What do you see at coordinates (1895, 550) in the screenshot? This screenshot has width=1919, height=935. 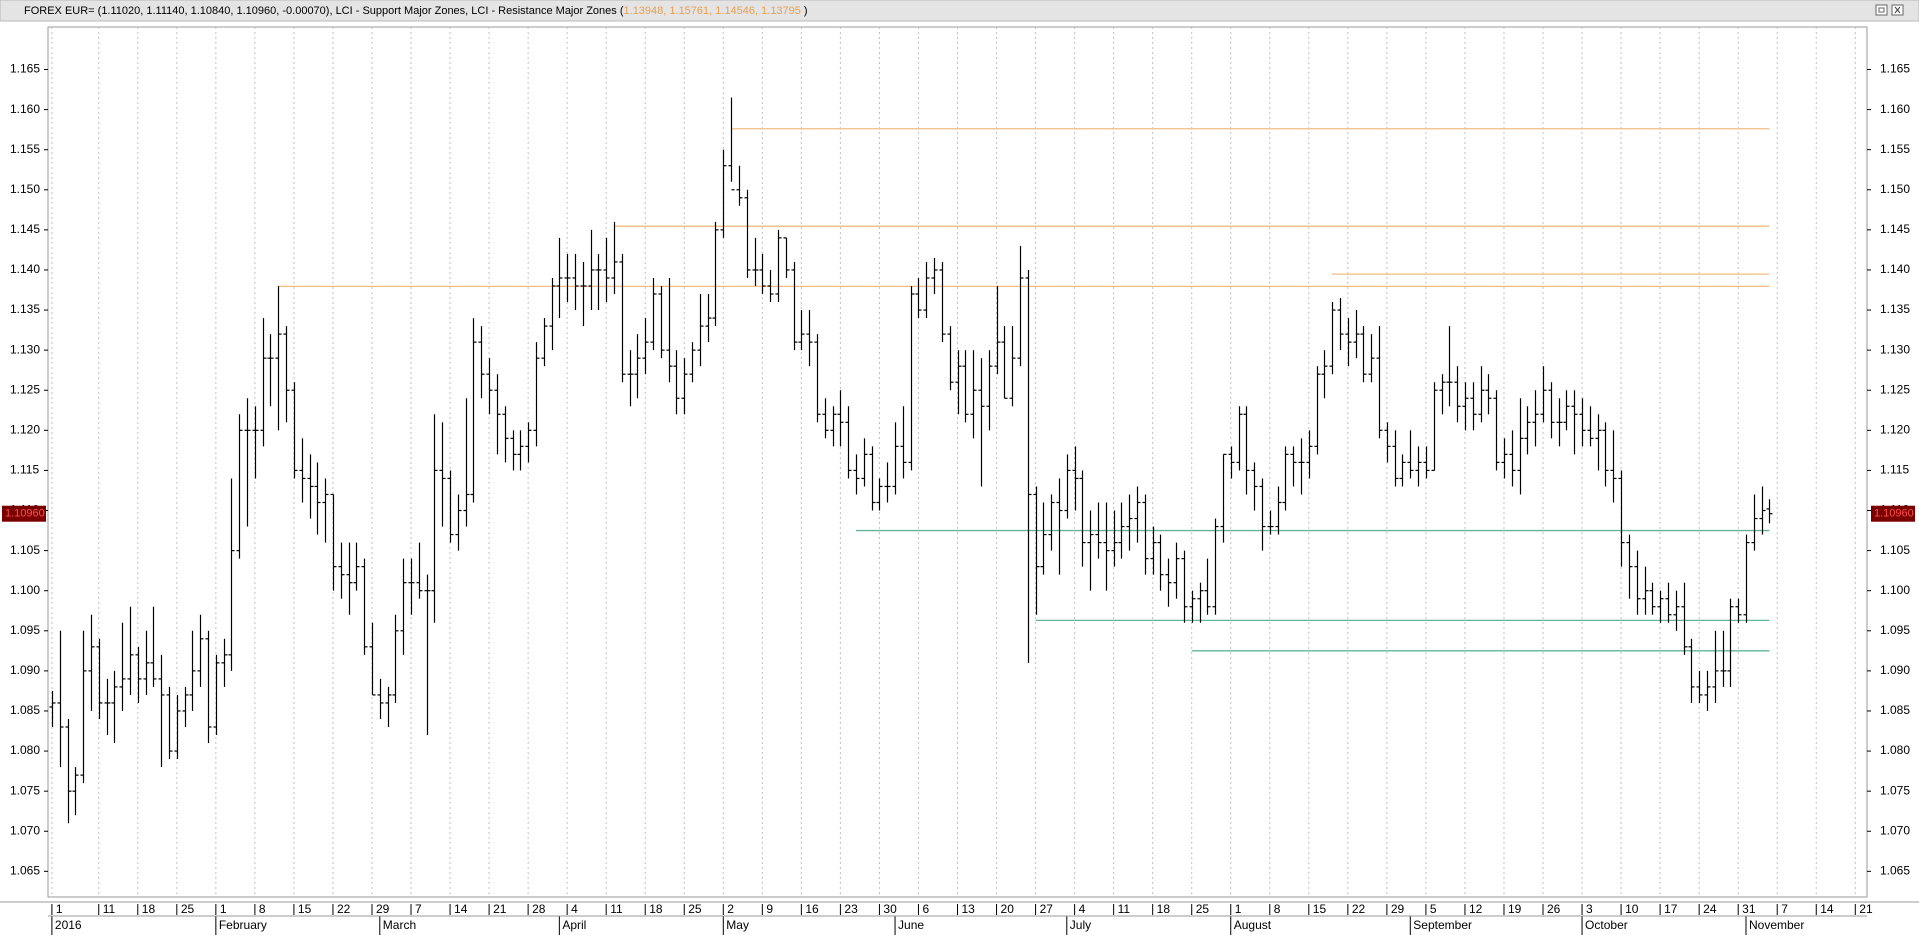 I see `y-tick-label-right: 1.105` at bounding box center [1895, 550].